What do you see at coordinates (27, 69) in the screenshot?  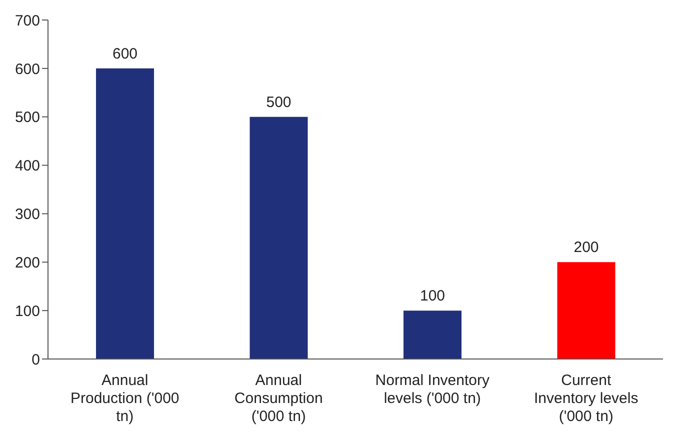 I see `y-tick-label: 600` at bounding box center [27, 69].